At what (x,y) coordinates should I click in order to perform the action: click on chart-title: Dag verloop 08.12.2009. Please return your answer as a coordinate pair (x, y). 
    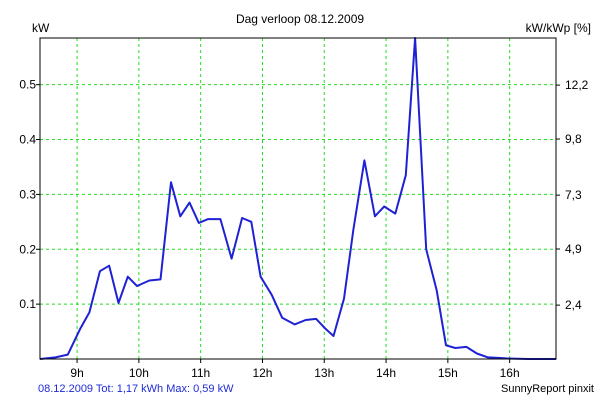
    Looking at the image, I should click on (300, 19).